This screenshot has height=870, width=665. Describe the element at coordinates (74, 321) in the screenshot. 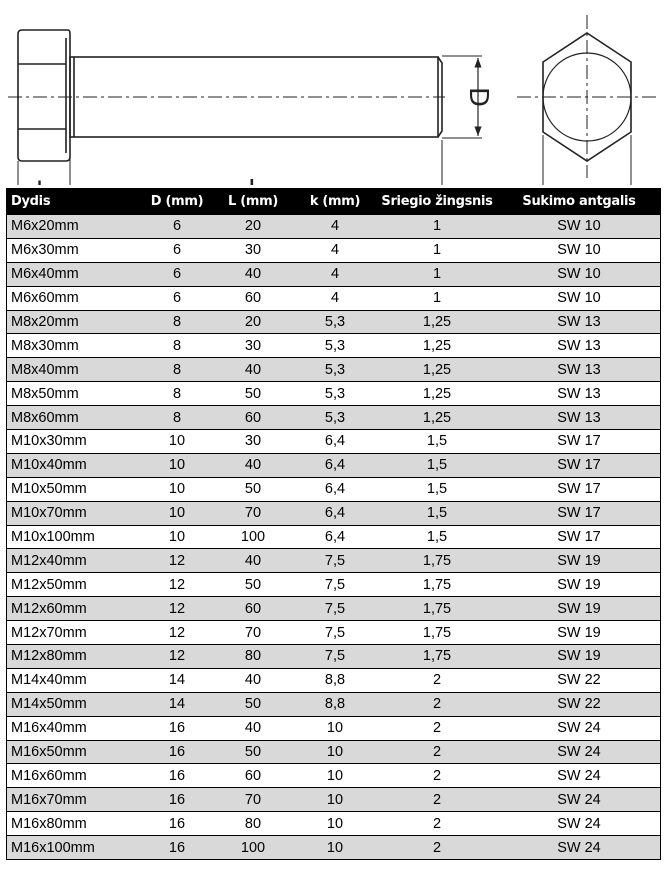

I see `table-cell: M8x20mm` at that location.